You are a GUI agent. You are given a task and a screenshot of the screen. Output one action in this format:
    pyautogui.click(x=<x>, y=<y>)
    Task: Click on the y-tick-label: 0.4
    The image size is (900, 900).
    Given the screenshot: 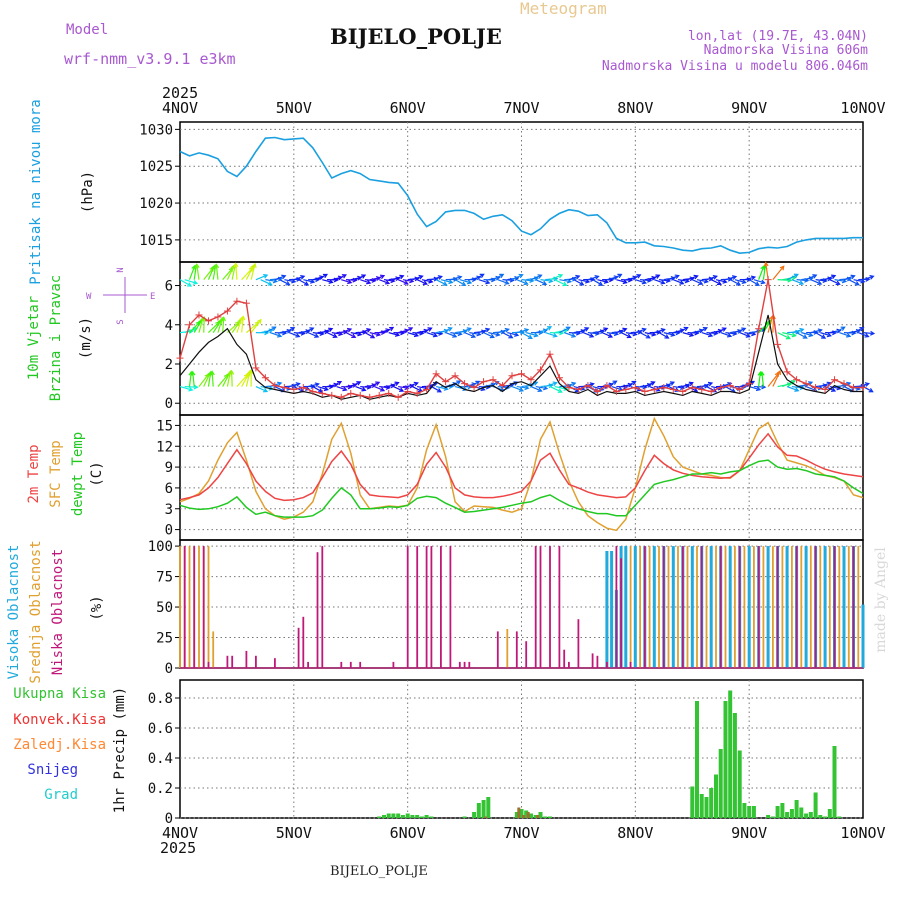 What is the action you would take?
    pyautogui.click(x=160, y=759)
    